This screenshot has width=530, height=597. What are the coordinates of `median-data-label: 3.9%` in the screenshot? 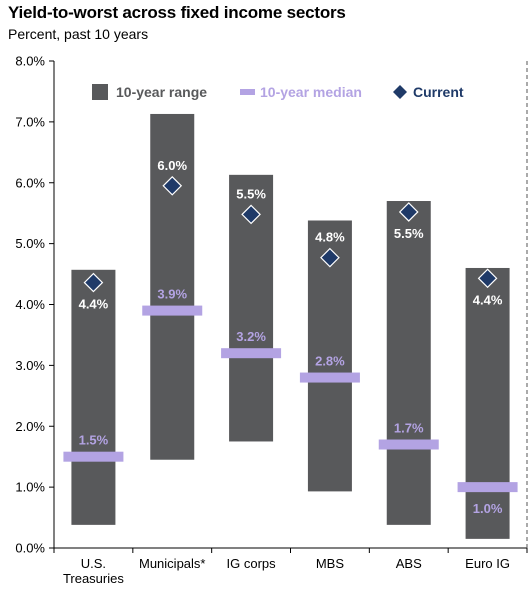 It's located at (172, 294).